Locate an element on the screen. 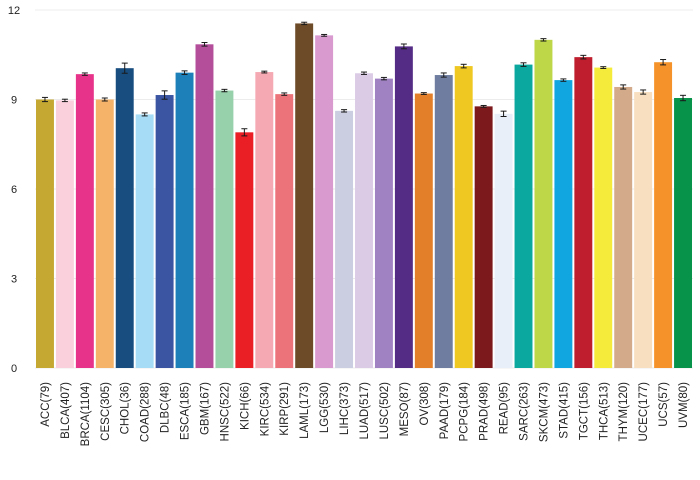 The image size is (700, 480). x-category-label: TGCT(156) is located at coordinates (584, 411).